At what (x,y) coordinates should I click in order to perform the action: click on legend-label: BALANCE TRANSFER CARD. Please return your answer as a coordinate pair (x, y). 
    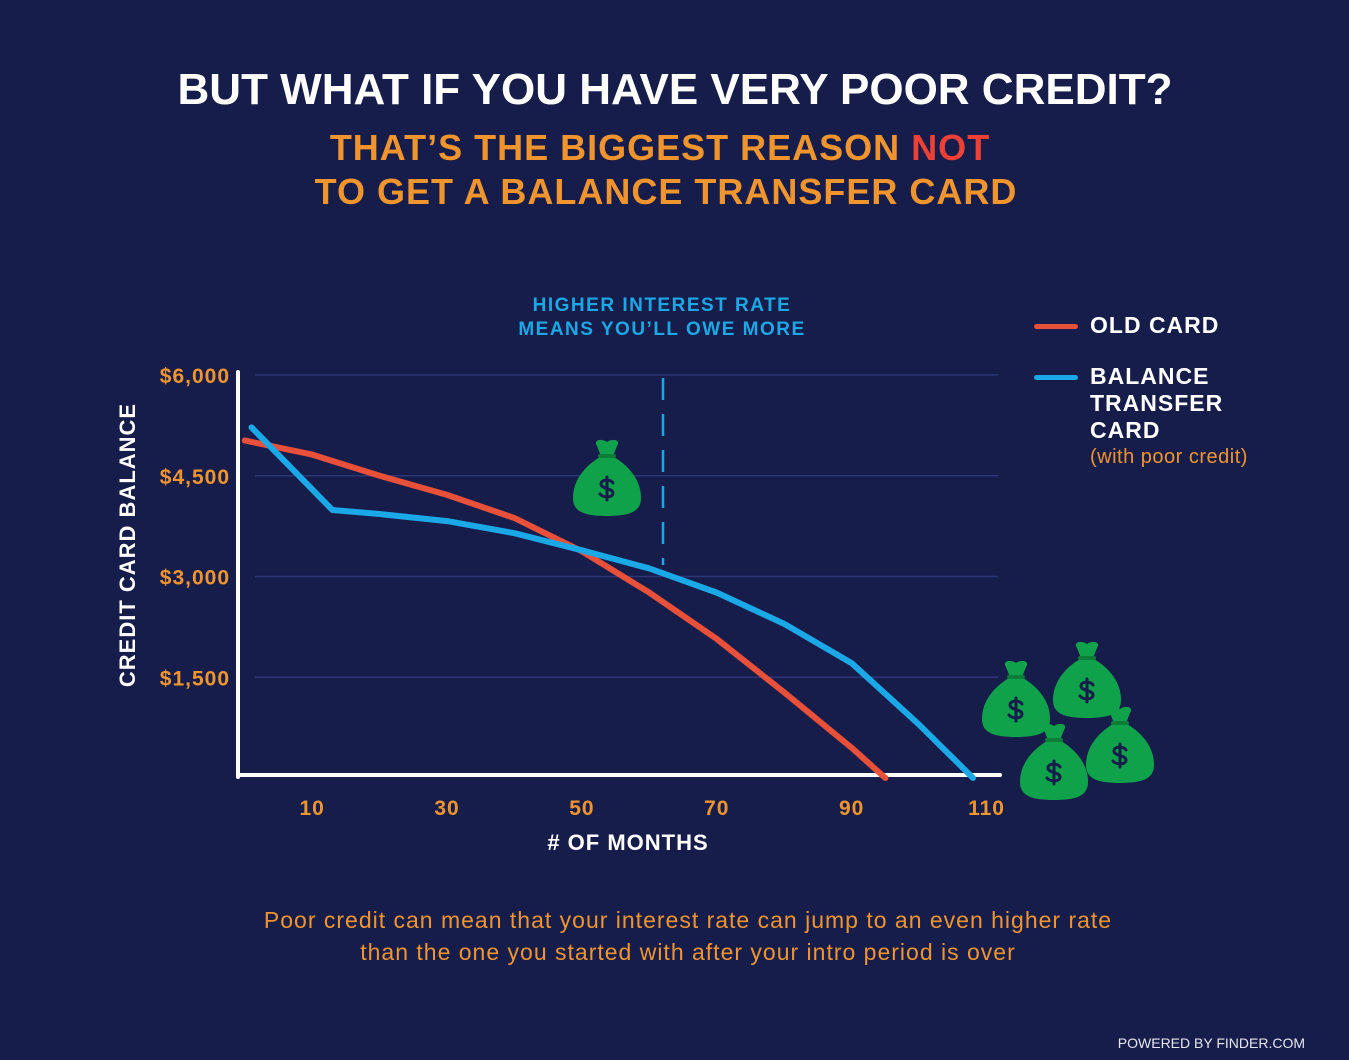
    Looking at the image, I should click on (1157, 403).